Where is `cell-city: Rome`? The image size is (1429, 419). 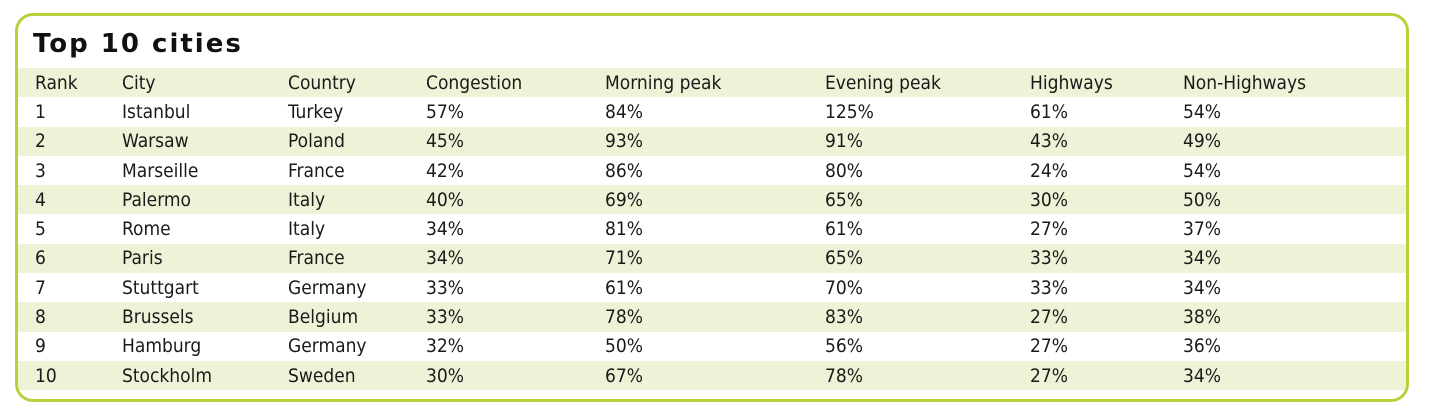 cell-city: Rome is located at coordinates (146, 229).